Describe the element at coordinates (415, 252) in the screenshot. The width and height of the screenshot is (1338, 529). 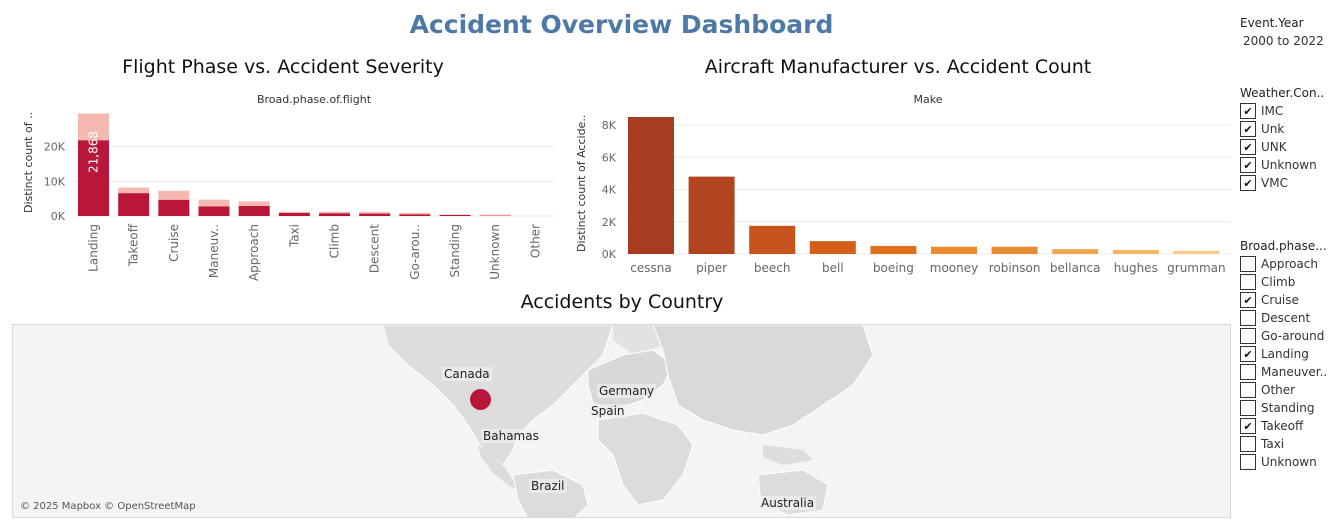
I see `phase-x-tick-label: Go-arou..` at that location.